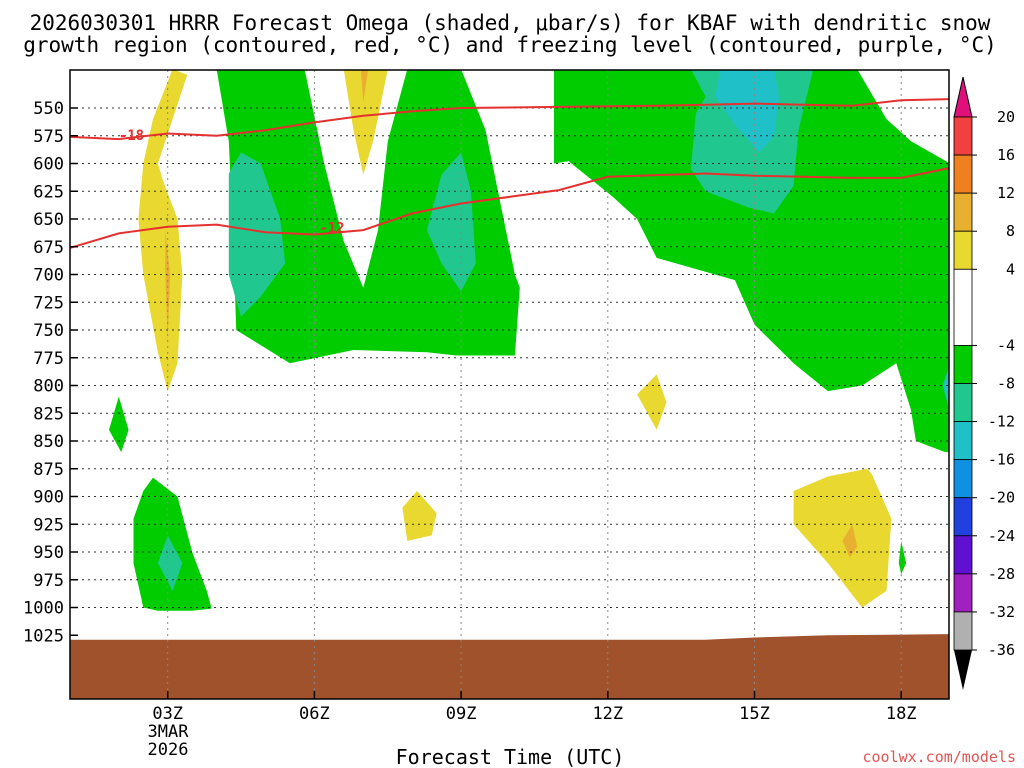 The image size is (1024, 768). I want to click on colorbar-label-8: 8, so click(1010, 231).